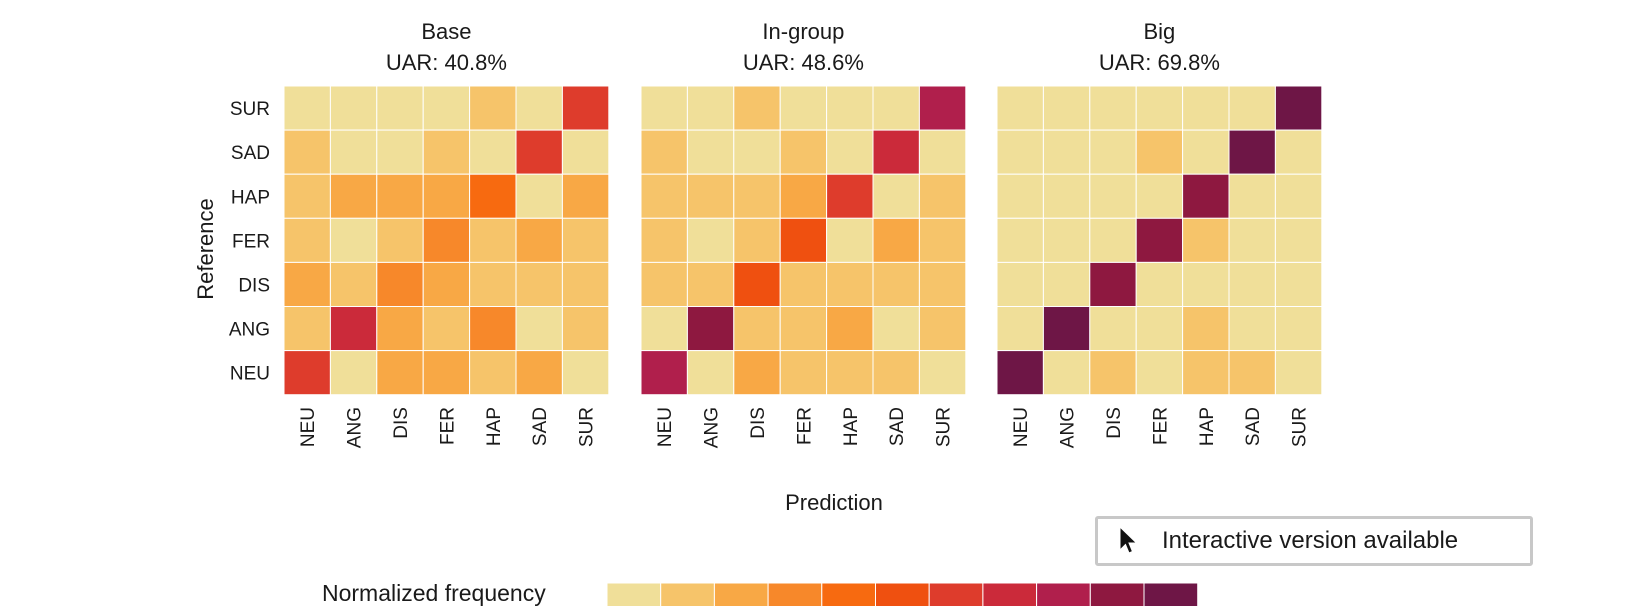 The image size is (1630, 607). I want to click on interactive-version-button: Interactive version available, so click(1314, 541).